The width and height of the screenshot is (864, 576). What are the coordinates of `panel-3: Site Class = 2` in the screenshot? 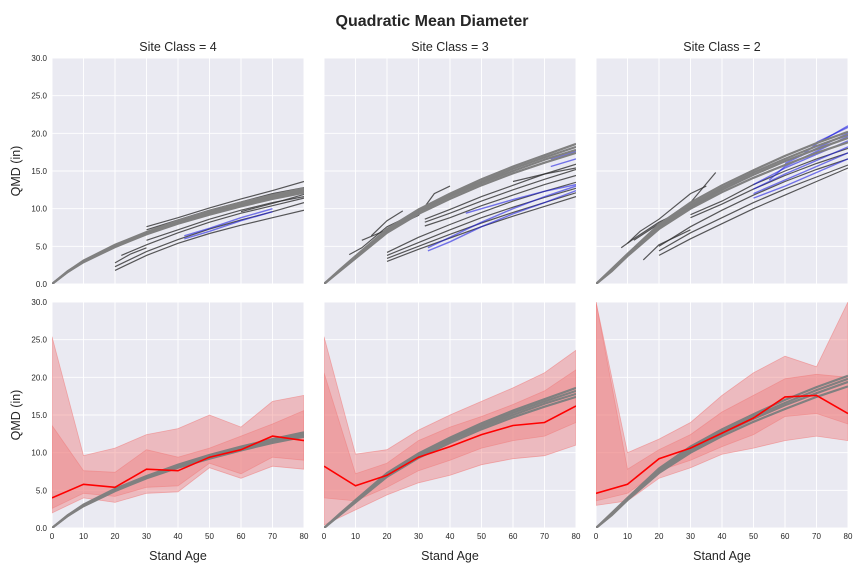 It's located at (722, 162).